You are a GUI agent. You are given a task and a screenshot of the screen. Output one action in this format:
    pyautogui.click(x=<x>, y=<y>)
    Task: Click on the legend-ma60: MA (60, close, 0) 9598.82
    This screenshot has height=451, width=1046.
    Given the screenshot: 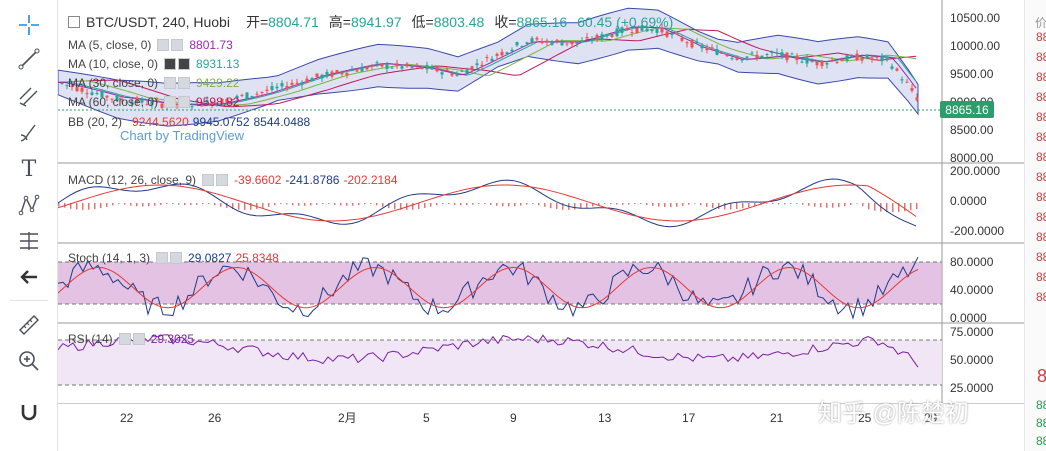 What is the action you would take?
    pyautogui.click(x=153, y=101)
    